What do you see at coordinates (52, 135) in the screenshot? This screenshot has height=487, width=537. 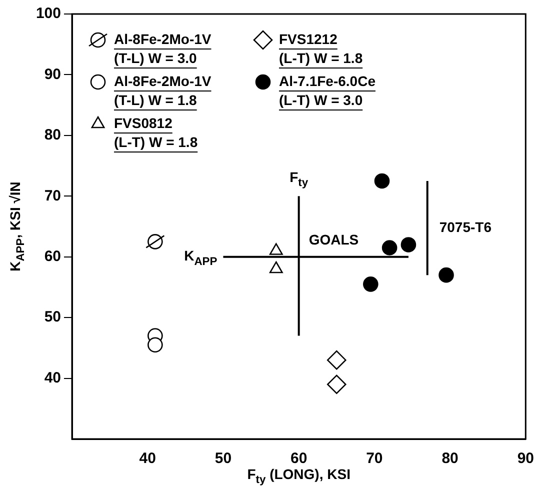 I see `y-tick-label: 80` at bounding box center [52, 135].